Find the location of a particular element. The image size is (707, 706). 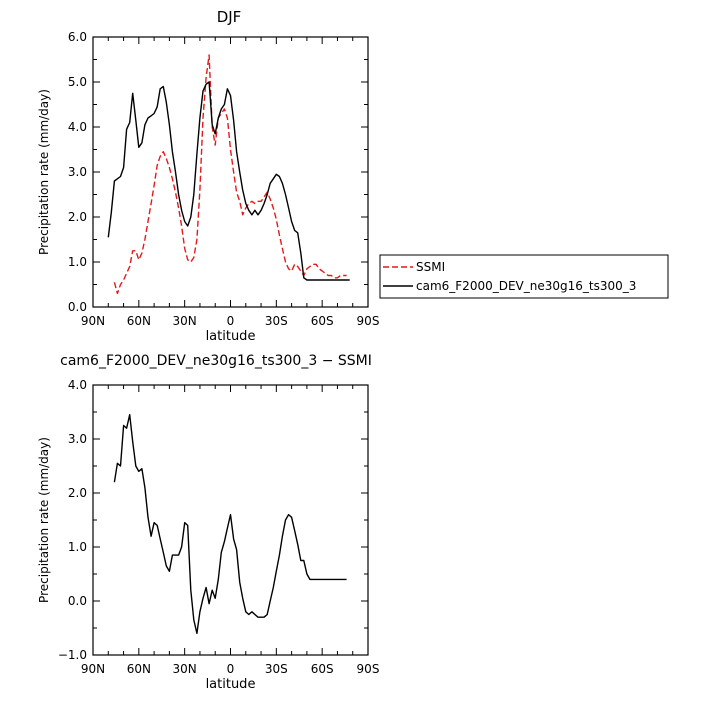

panel2-ytick-label: −1.0 is located at coordinates (72, 655).